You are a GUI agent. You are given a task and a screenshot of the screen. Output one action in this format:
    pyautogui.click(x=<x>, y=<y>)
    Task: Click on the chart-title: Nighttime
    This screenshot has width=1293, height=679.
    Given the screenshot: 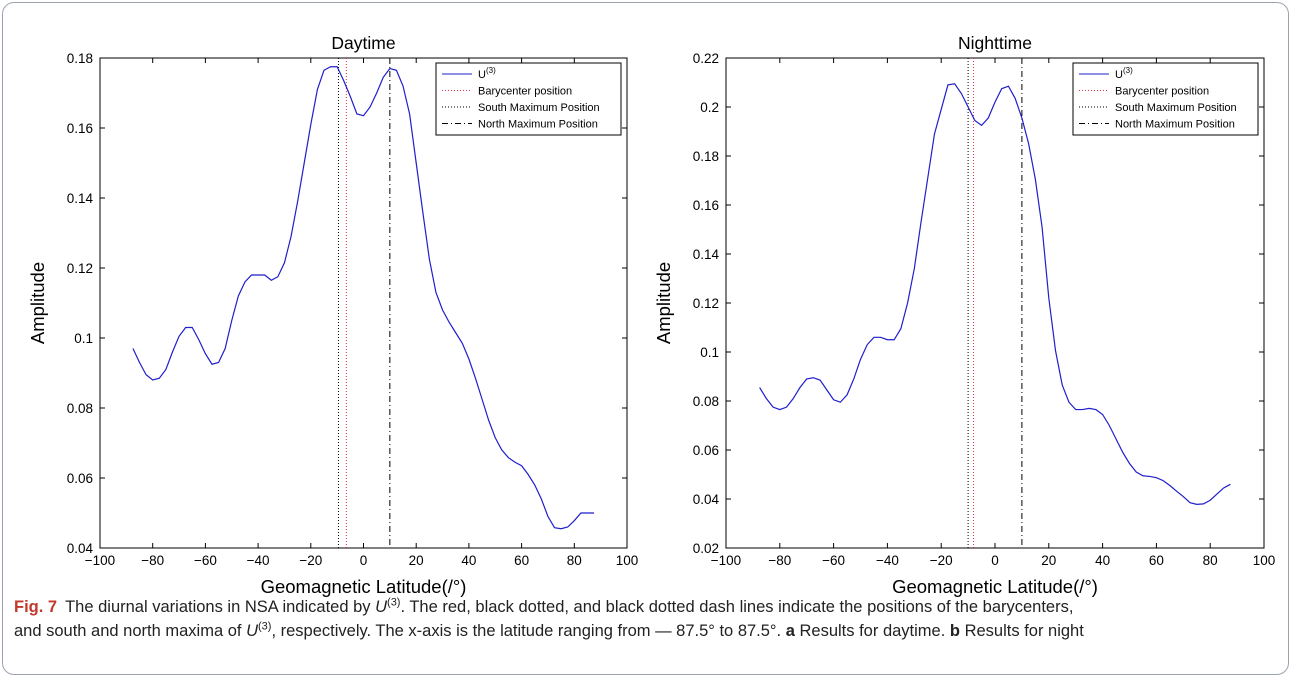 What is the action you would take?
    pyautogui.click(x=995, y=43)
    